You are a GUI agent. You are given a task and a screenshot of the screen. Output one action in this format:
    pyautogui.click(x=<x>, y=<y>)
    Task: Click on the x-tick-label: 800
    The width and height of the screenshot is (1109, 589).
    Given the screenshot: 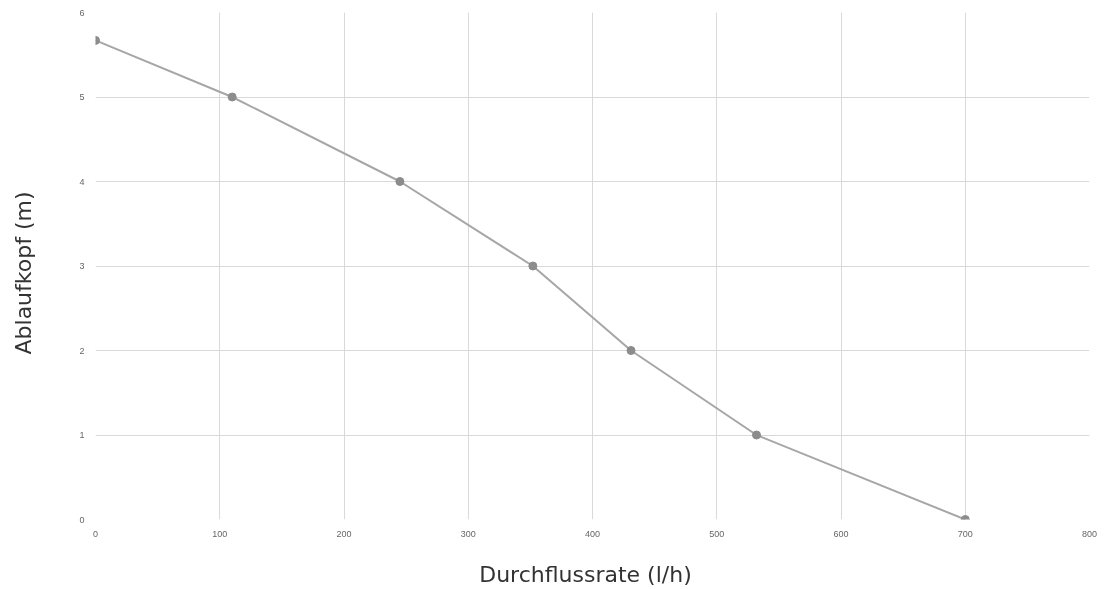 What is the action you would take?
    pyautogui.click(x=1089, y=533)
    